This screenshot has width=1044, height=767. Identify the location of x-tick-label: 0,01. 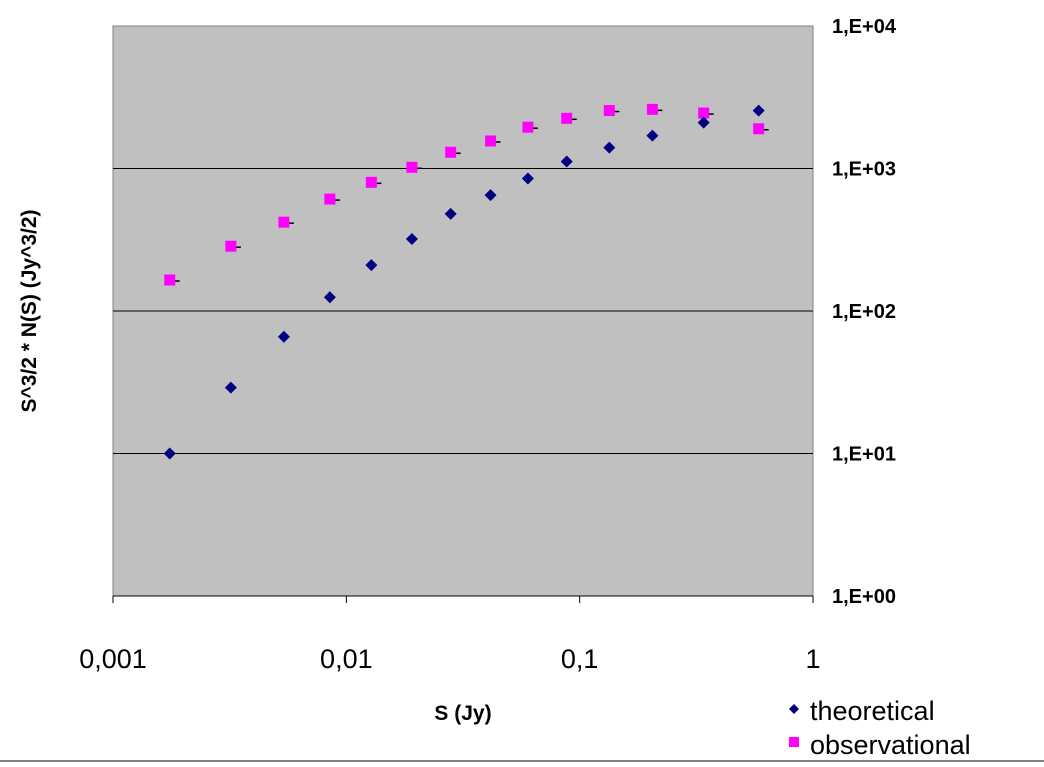
(346, 659).